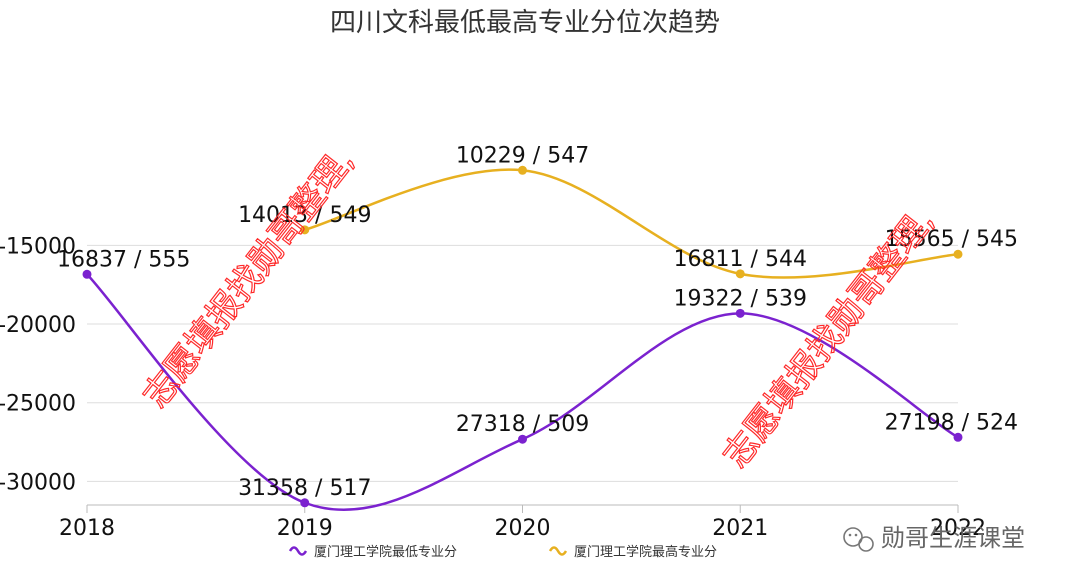 Image resolution: width=1080 pixels, height=585 pixels. I want to click on y-tick-label: -25000, so click(38, 404).